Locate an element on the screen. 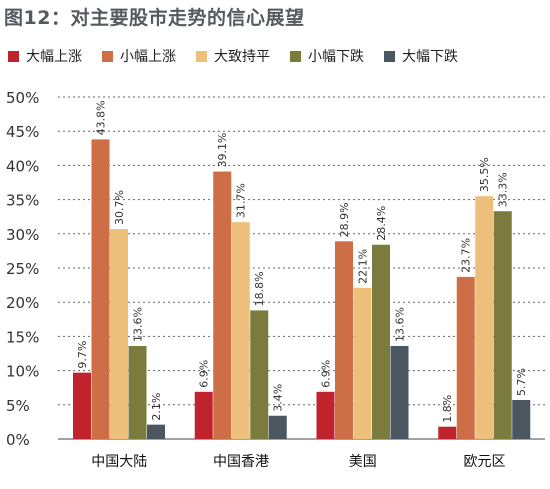 The height and width of the screenshot is (489, 550). y-tick-label: 25% is located at coordinates (22, 269).